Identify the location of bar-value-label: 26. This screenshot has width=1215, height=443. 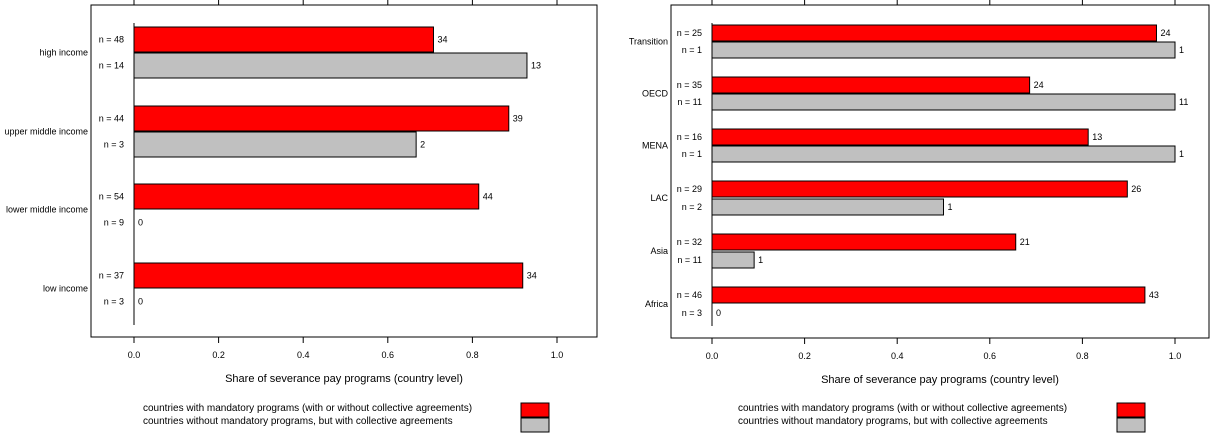
(1136, 189).